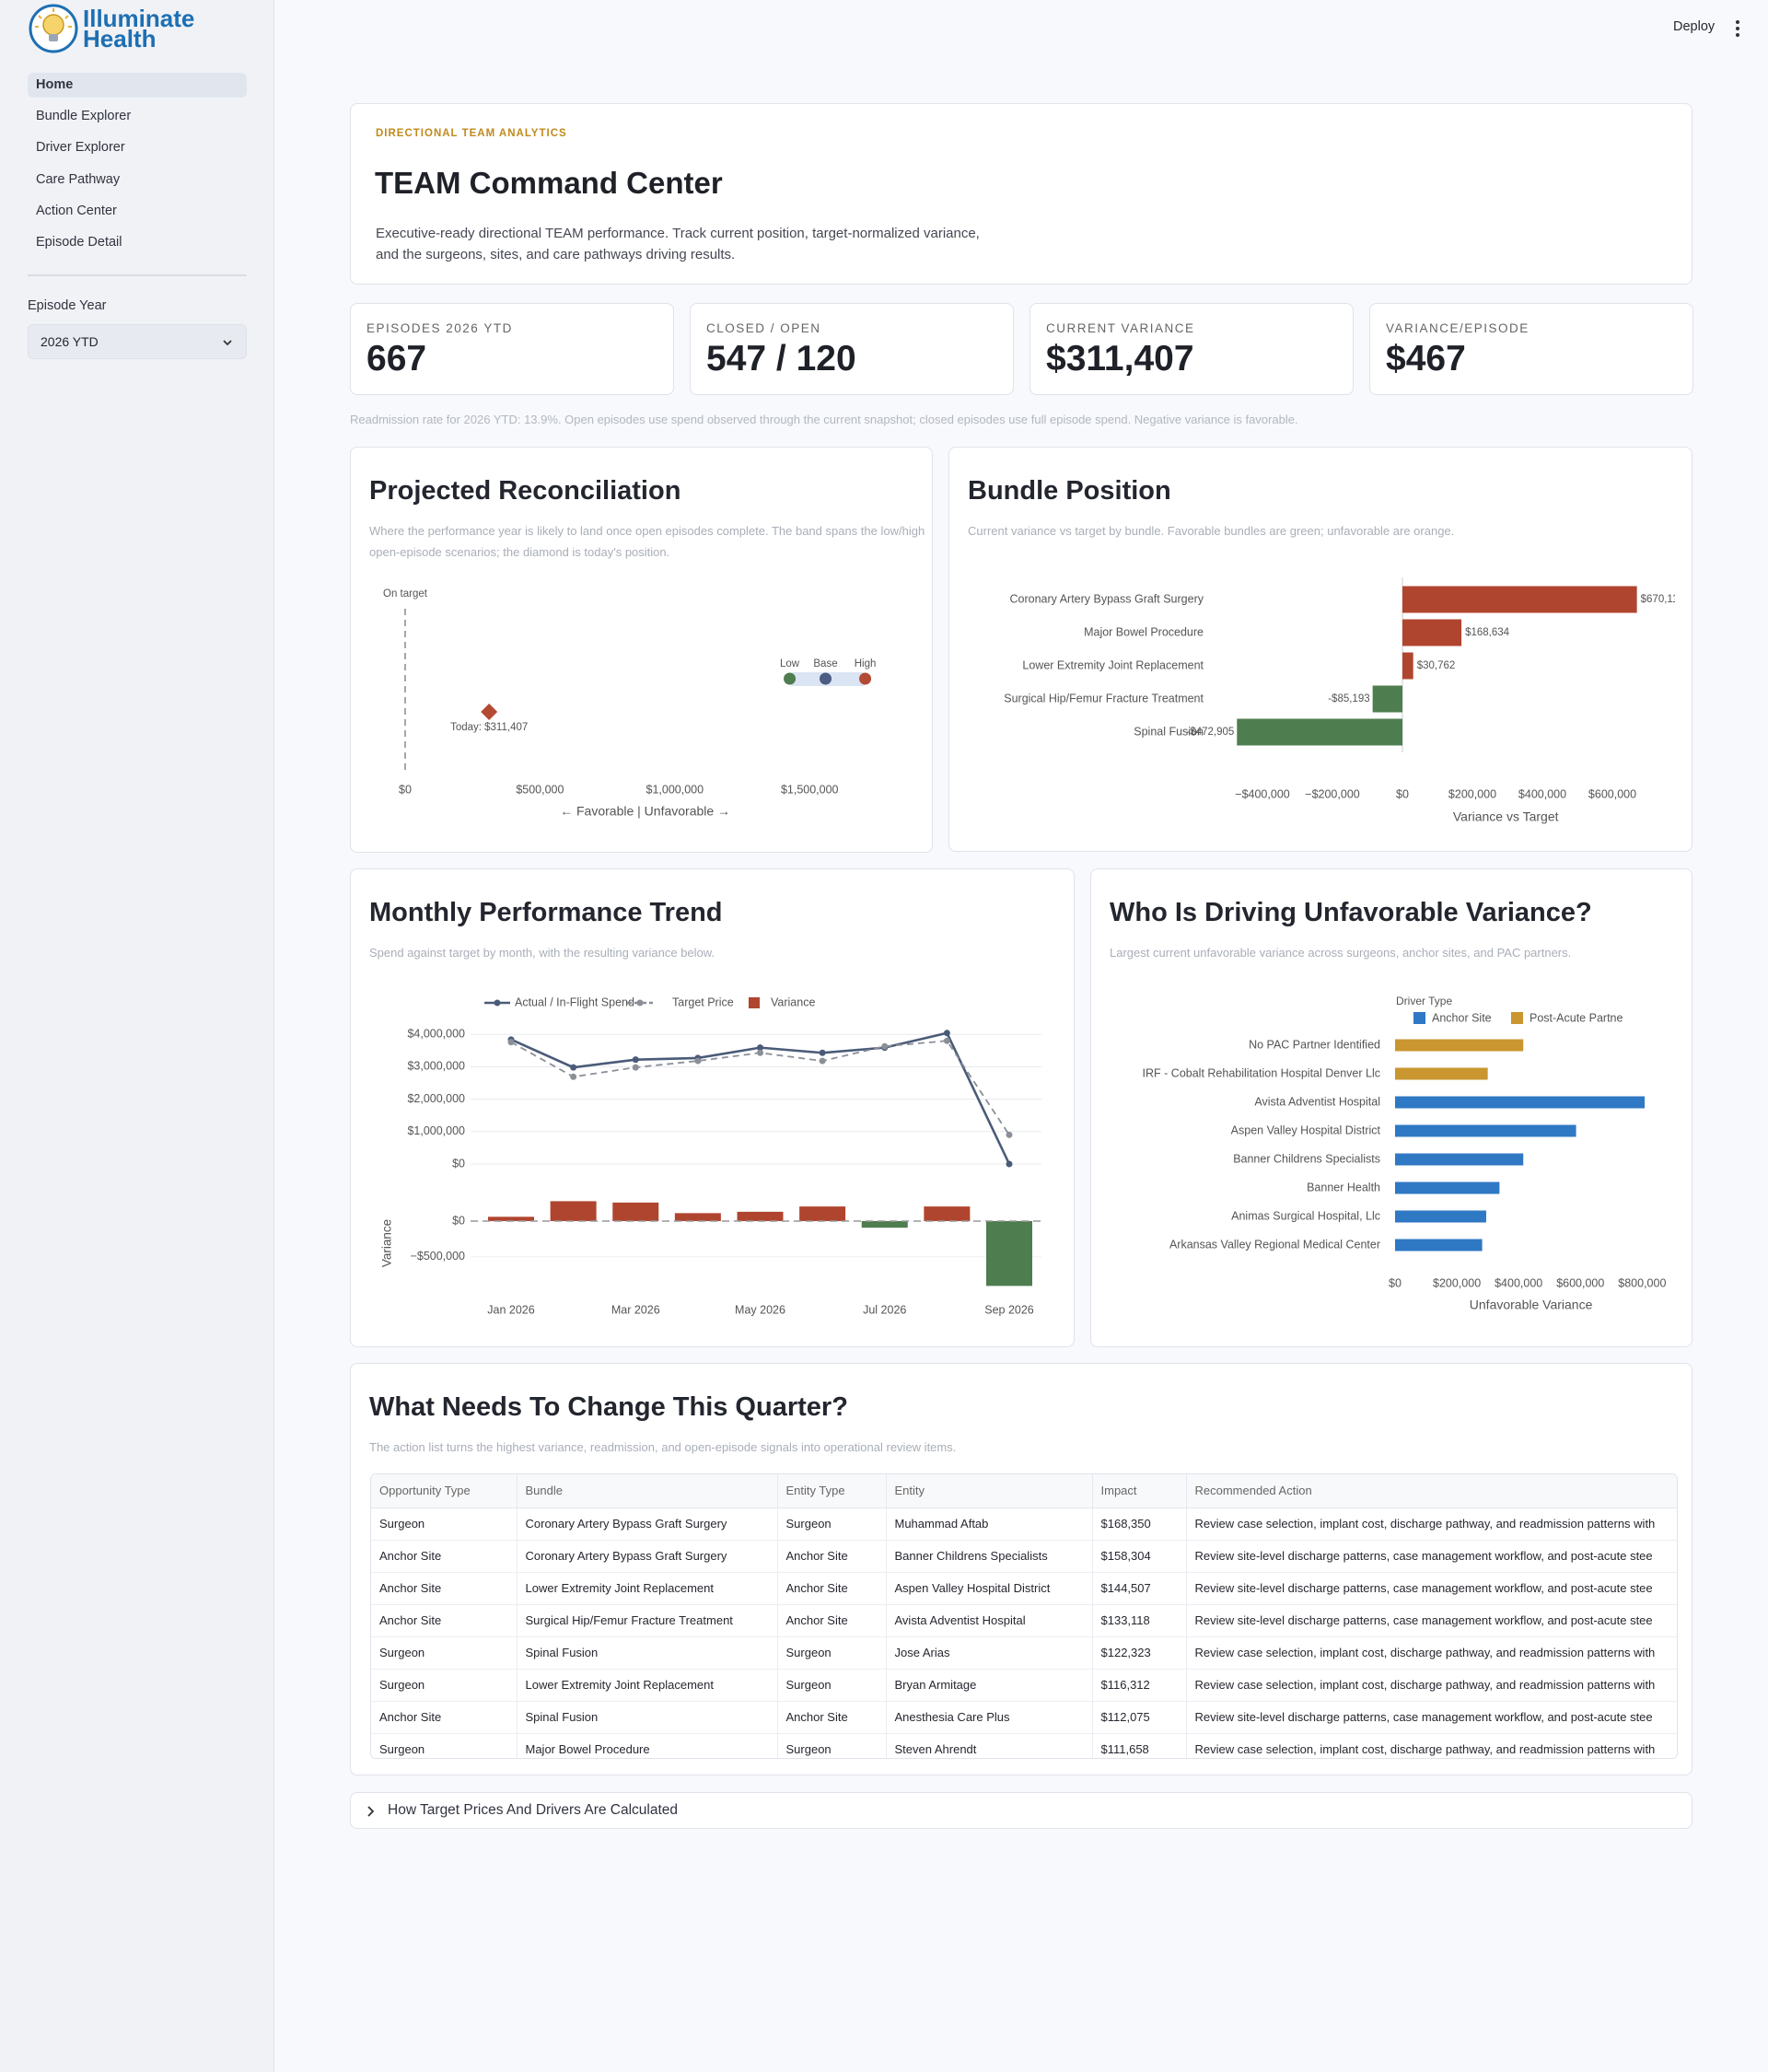 The image size is (1768, 2072). What do you see at coordinates (760, 1309) in the screenshot?
I see `x-tick-label: May 2026` at bounding box center [760, 1309].